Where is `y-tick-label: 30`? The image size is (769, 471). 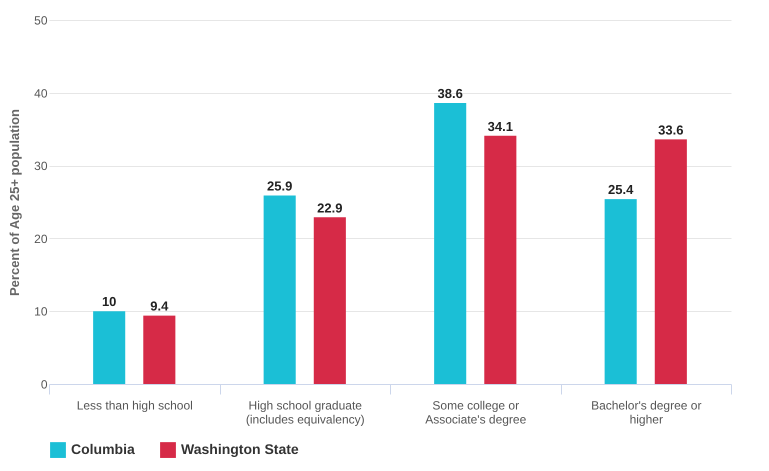
y-tick-label: 30 is located at coordinates (41, 166).